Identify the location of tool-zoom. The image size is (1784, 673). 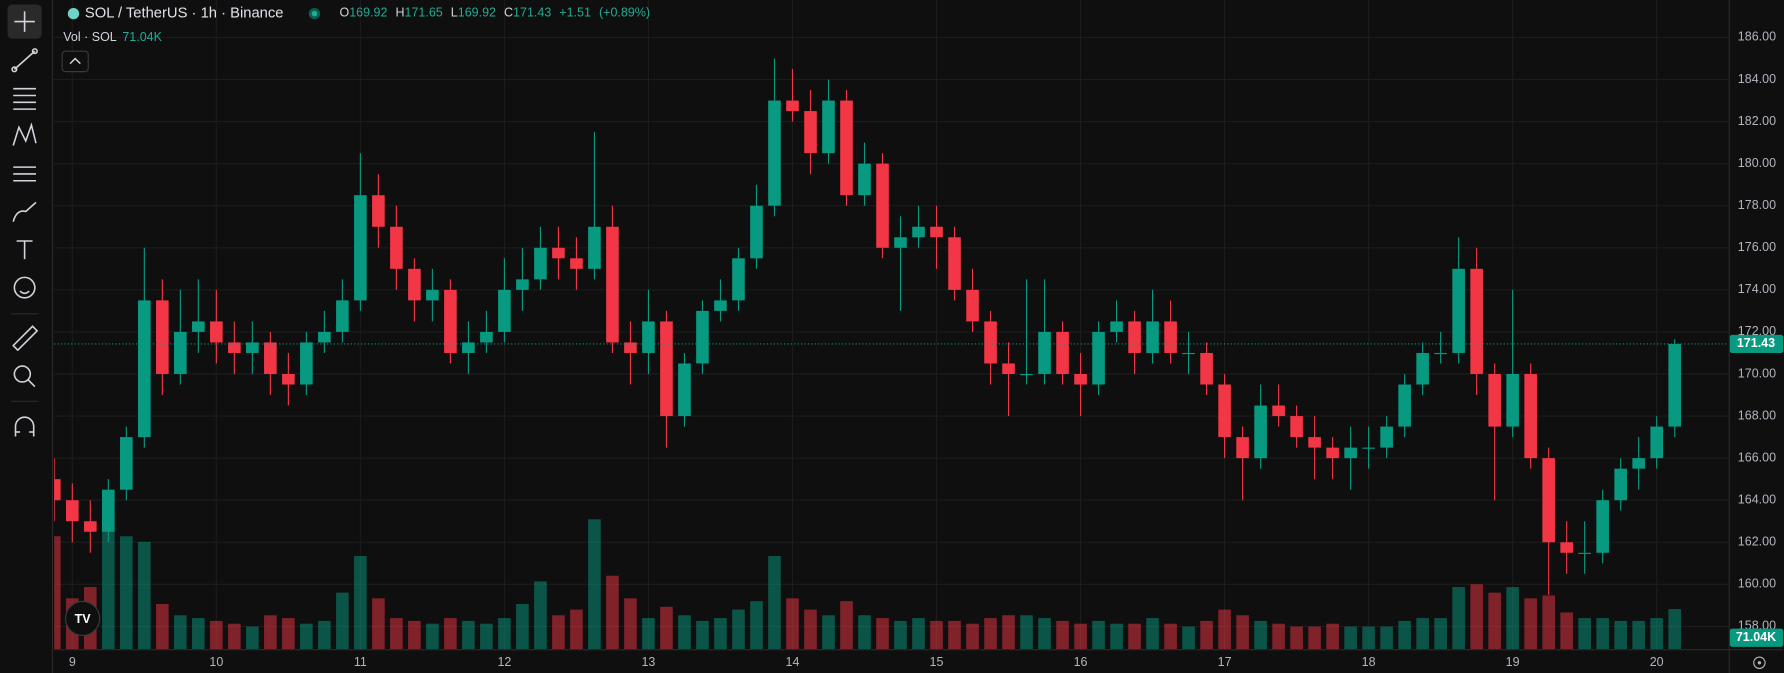
(24, 376).